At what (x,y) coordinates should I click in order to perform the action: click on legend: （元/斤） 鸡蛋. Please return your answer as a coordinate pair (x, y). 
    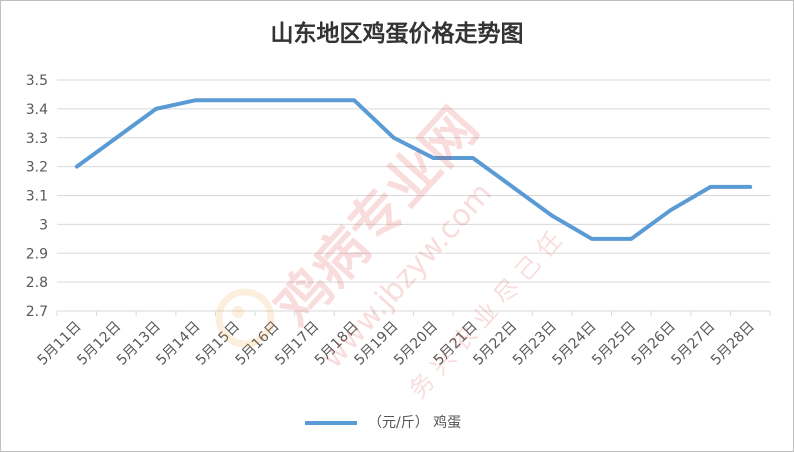
    Looking at the image, I should click on (397, 422).